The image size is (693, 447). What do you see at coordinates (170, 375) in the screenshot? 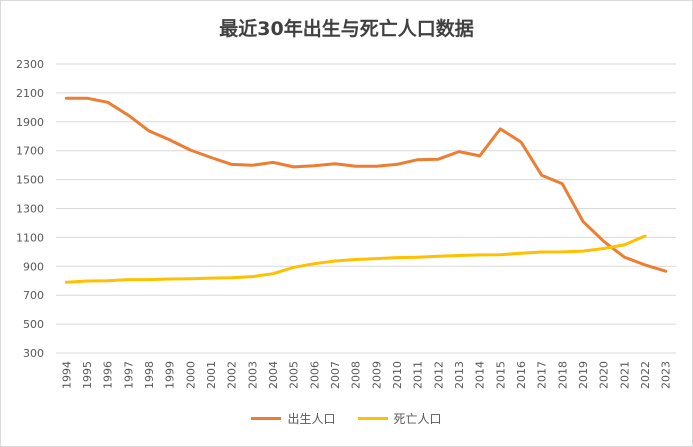
I see `x-tick-label: 1999` at bounding box center [170, 375].